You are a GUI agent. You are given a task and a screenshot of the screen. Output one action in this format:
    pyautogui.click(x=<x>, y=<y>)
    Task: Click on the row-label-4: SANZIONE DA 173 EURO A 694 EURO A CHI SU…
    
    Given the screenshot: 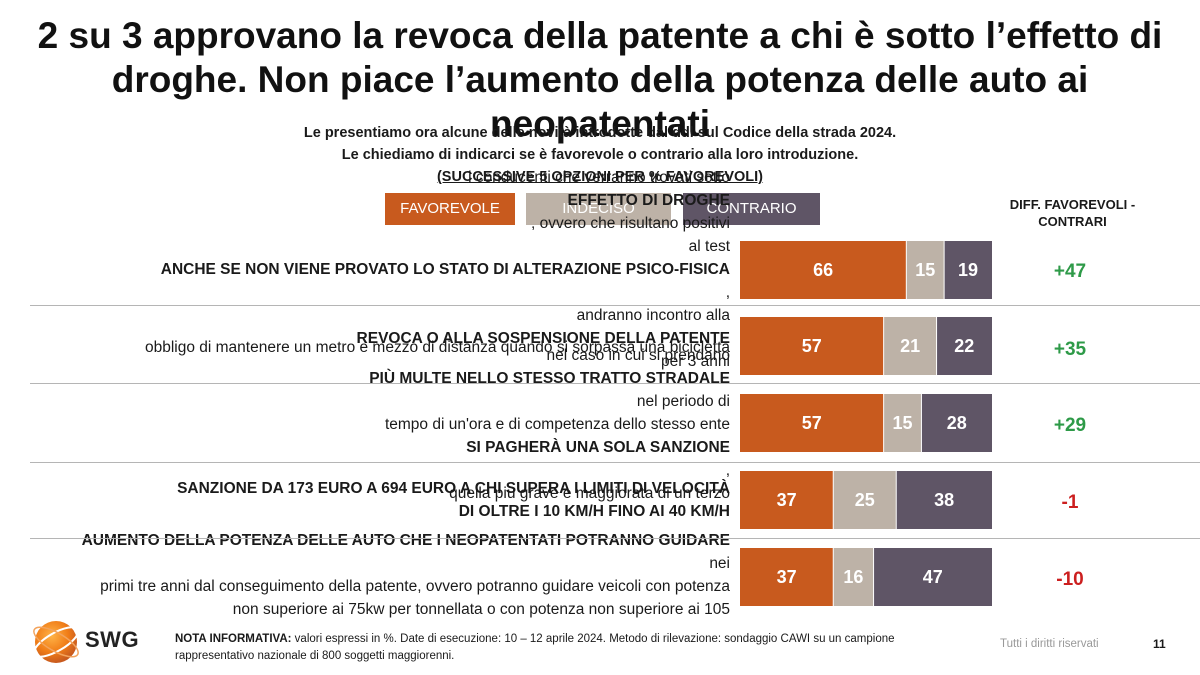 What is the action you would take?
    pyautogui.click(x=453, y=500)
    